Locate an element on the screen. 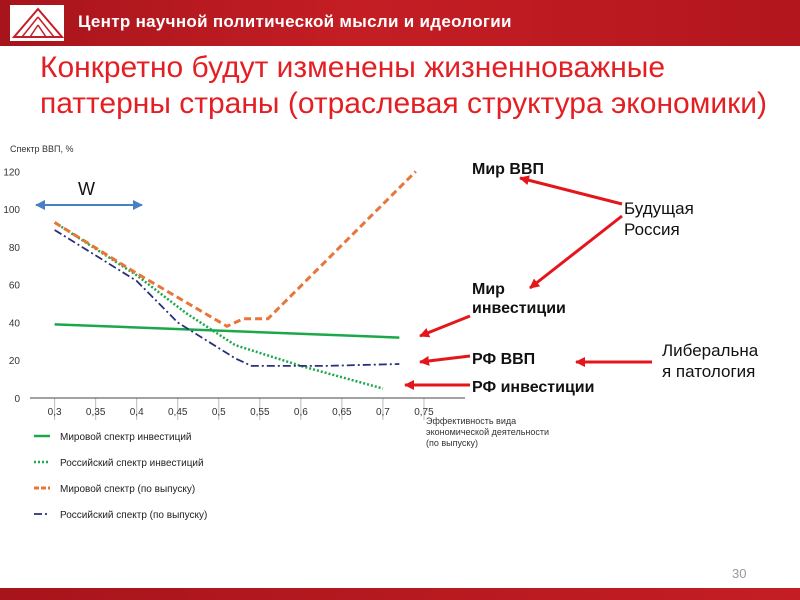 This screenshot has width=800, height=600. label-future-russia: Будущая Россия is located at coordinates (659, 219).